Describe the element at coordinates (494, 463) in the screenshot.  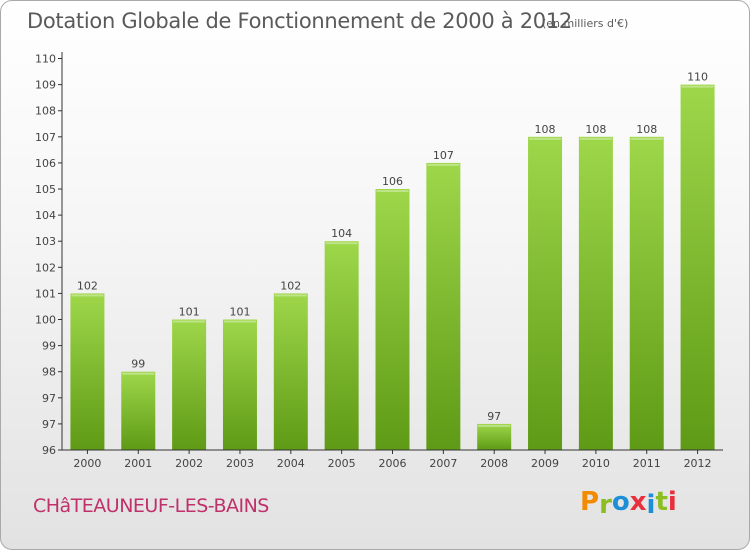
I see `x-tick-label-2008: 2008` at that location.